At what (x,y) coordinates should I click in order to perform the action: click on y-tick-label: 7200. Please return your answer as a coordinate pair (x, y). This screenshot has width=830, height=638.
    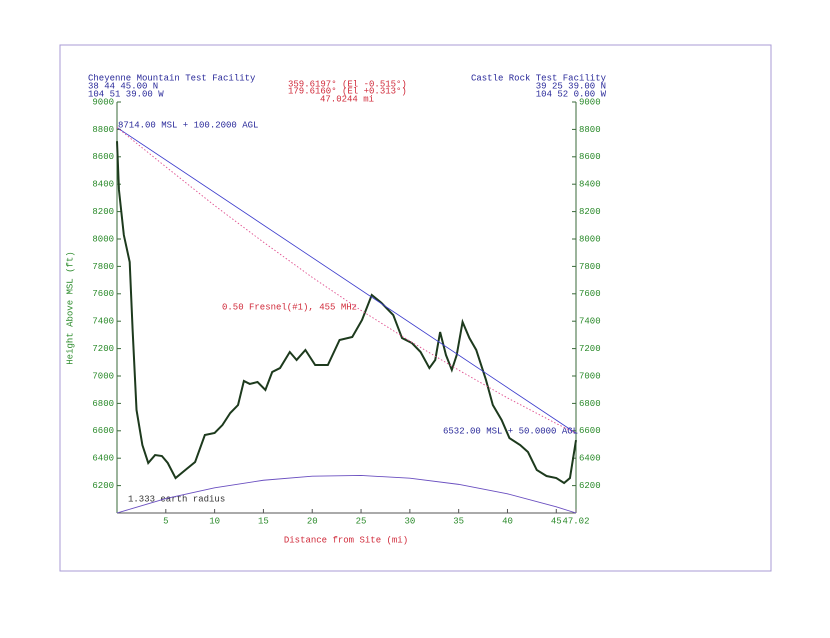
    Looking at the image, I should click on (103, 349).